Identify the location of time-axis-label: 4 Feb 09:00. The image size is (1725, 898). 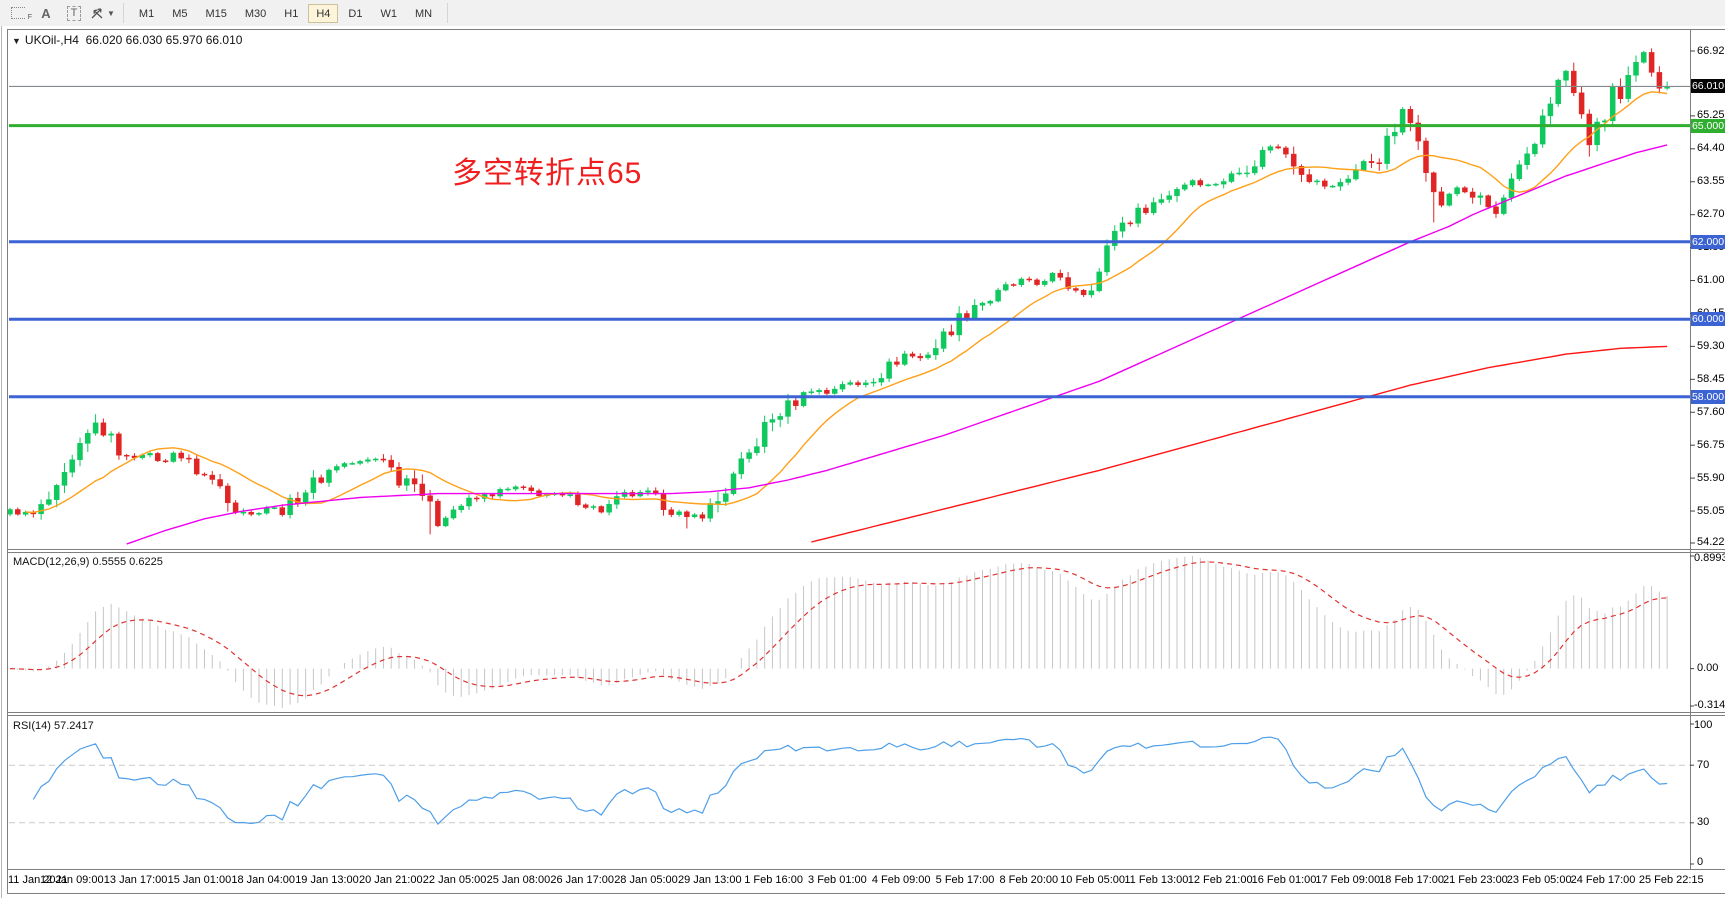
(901, 880).